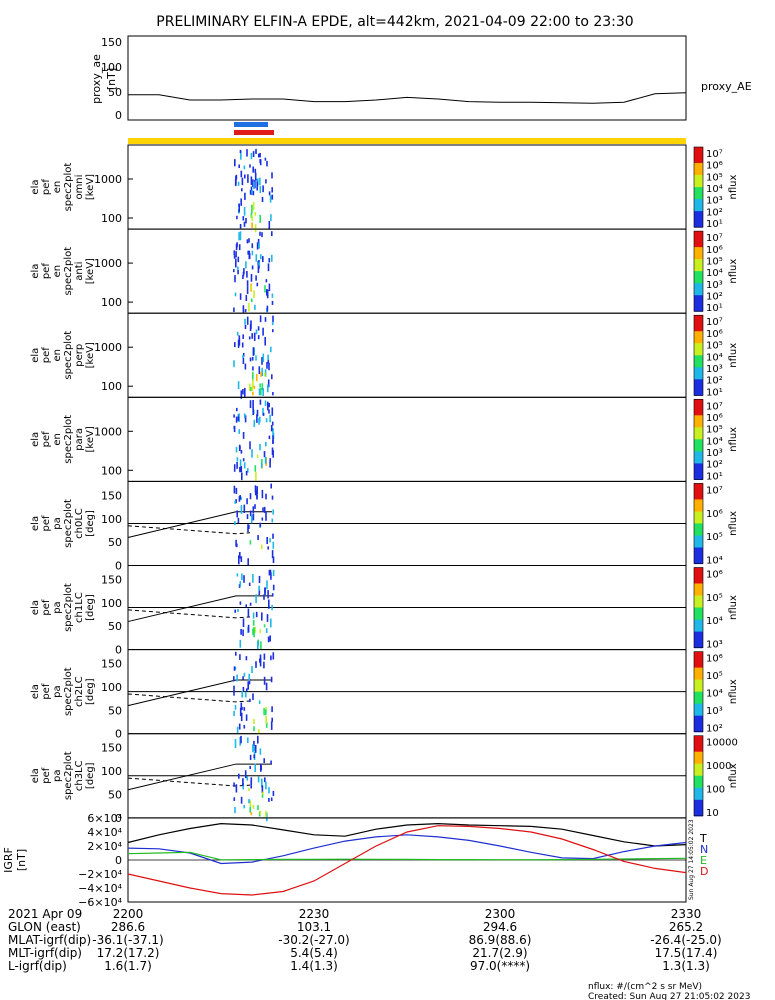 This screenshot has width=775, height=1000. I want to click on panel-ytick: 0, so click(118, 566).